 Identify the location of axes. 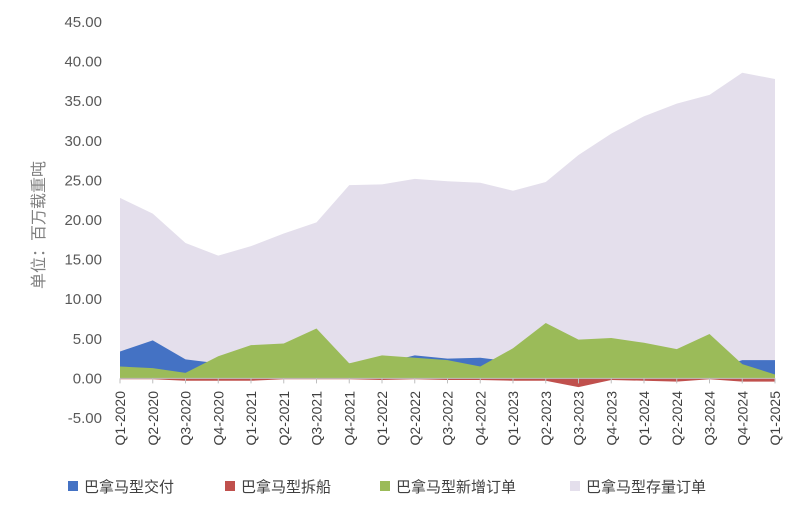
(447, 380).